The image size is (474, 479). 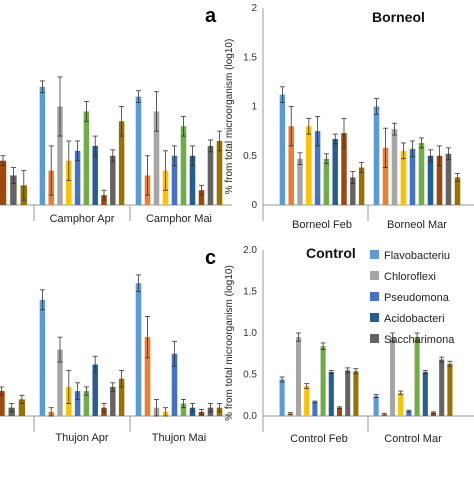 What do you see at coordinates (229, 117) in the screenshot?
I see `borneol-y-axis-label: % from total microorganism (log10)` at bounding box center [229, 117].